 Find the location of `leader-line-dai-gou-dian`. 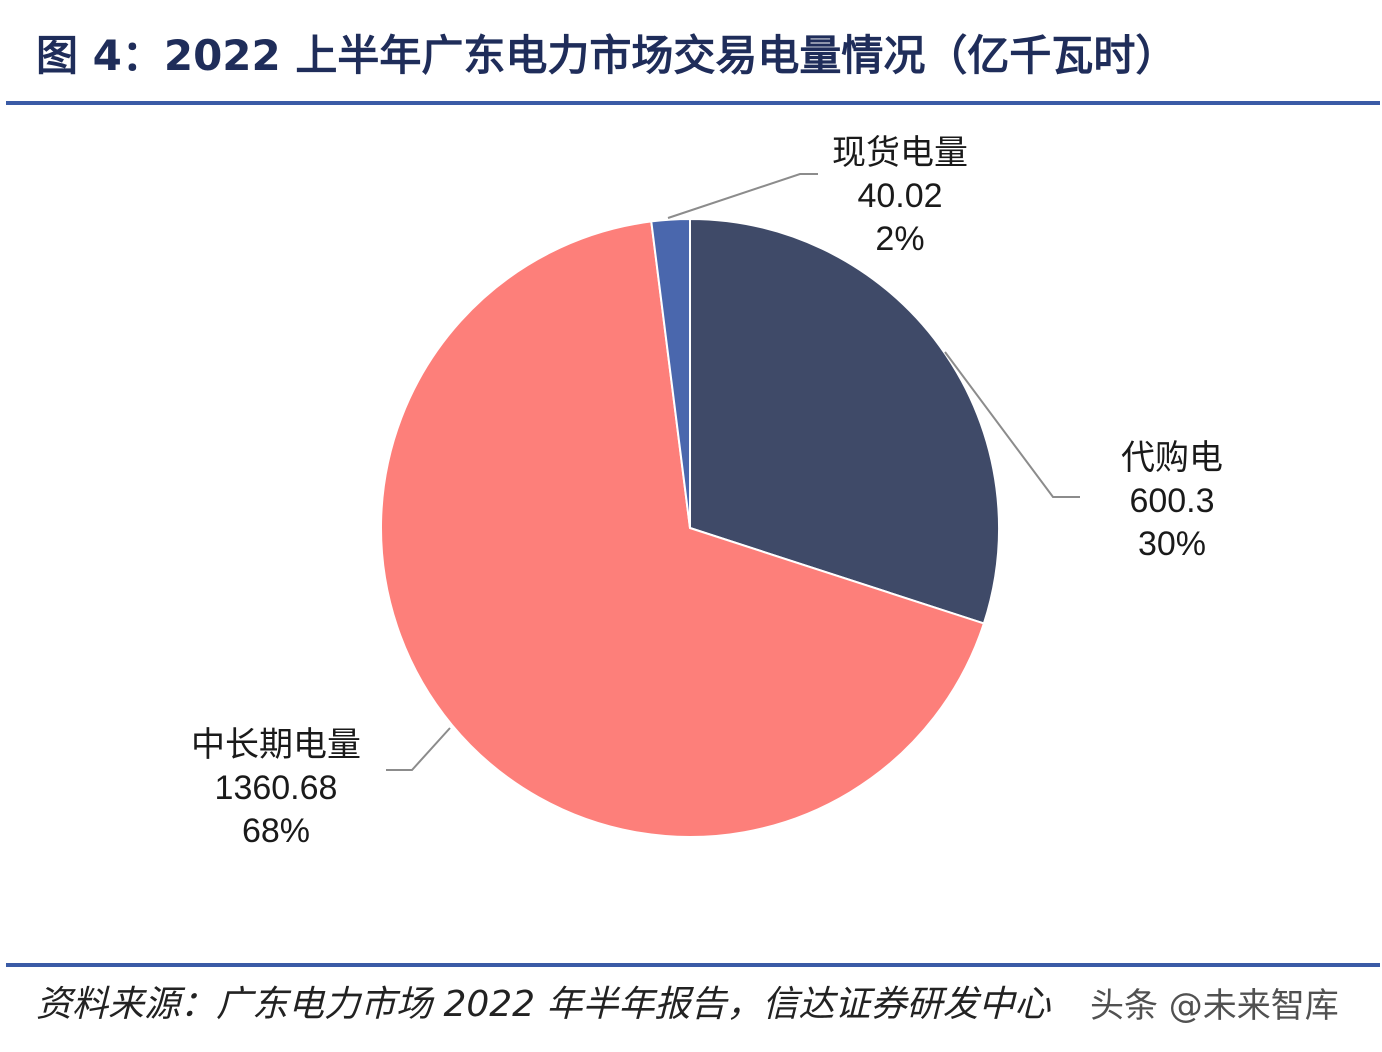

leader-line-dai-gou-dian is located at coordinates (1012, 424).